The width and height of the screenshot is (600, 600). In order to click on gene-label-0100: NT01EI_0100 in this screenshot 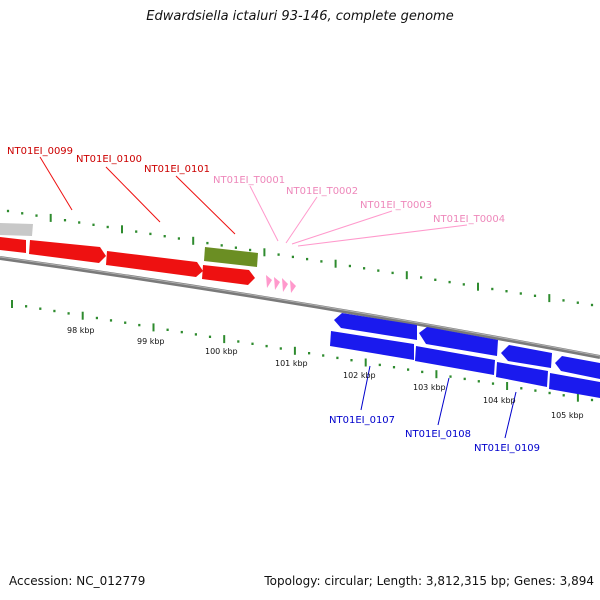, I will do `click(109, 159)`.